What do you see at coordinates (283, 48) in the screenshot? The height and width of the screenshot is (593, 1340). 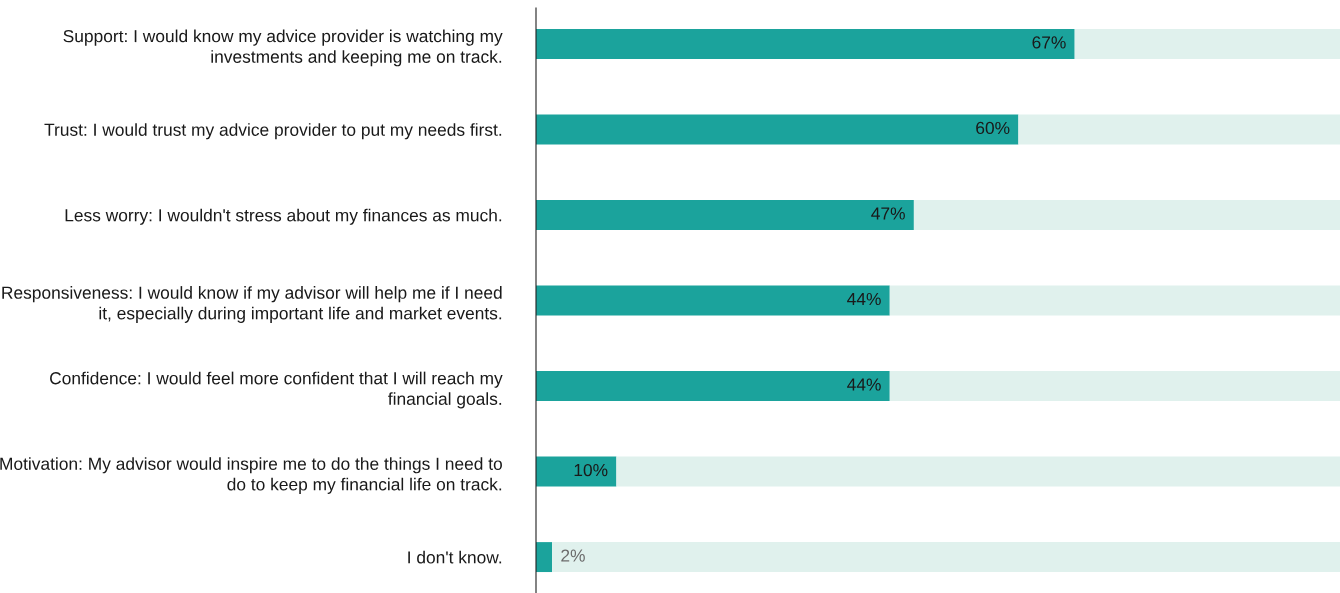 I see `y-tick-label: Support: I would know my advice provider is watching my investments and keeping me on track.` at bounding box center [283, 48].